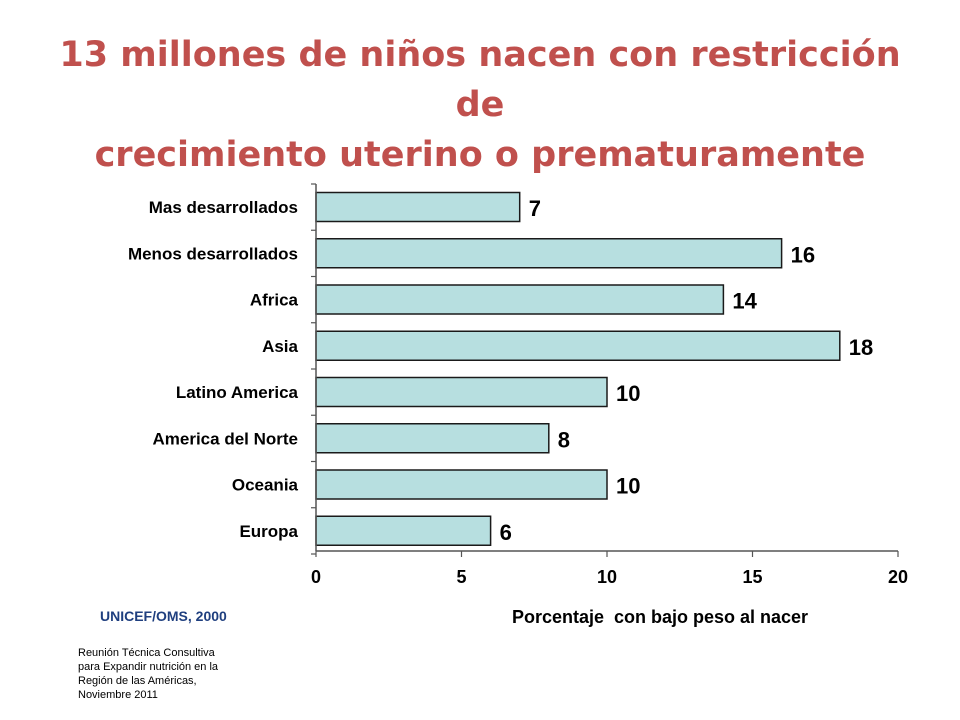 The height and width of the screenshot is (720, 960). Describe the element at coordinates (744, 301) in the screenshot. I see `data-label-2: 14` at that location.